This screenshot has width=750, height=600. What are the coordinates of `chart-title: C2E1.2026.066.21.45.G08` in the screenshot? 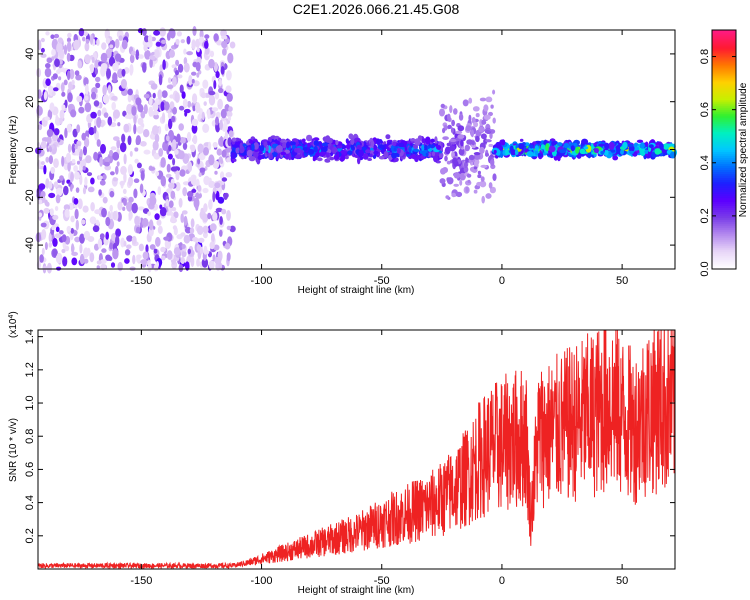 It's located at (376, 9).